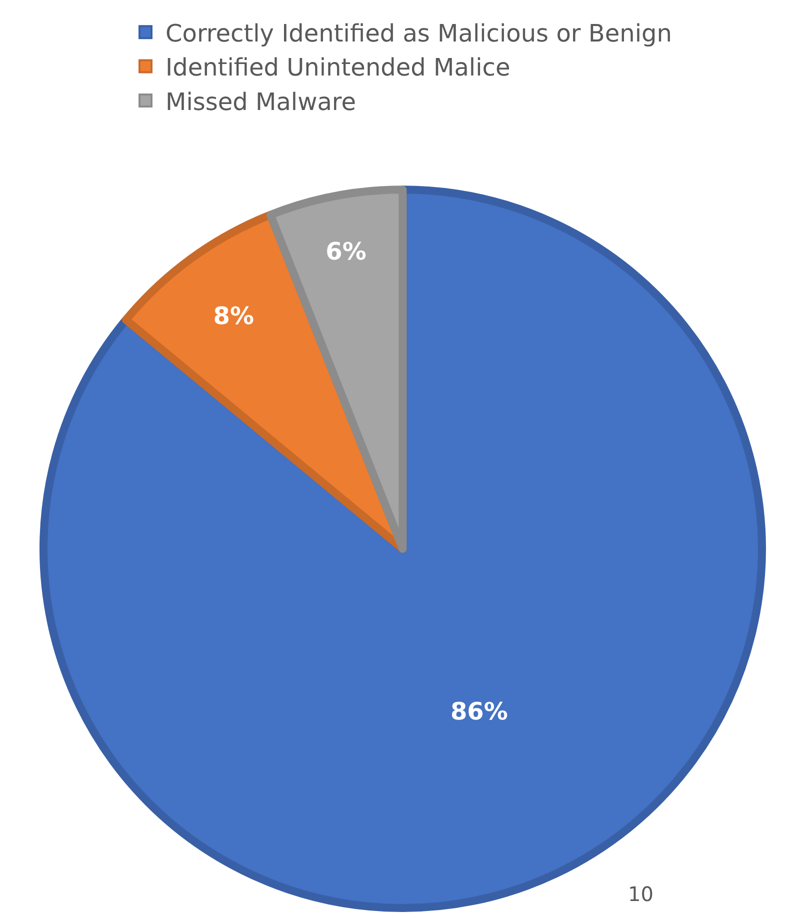  I want to click on legend-label: Identified Unintended Malice, so click(338, 68).